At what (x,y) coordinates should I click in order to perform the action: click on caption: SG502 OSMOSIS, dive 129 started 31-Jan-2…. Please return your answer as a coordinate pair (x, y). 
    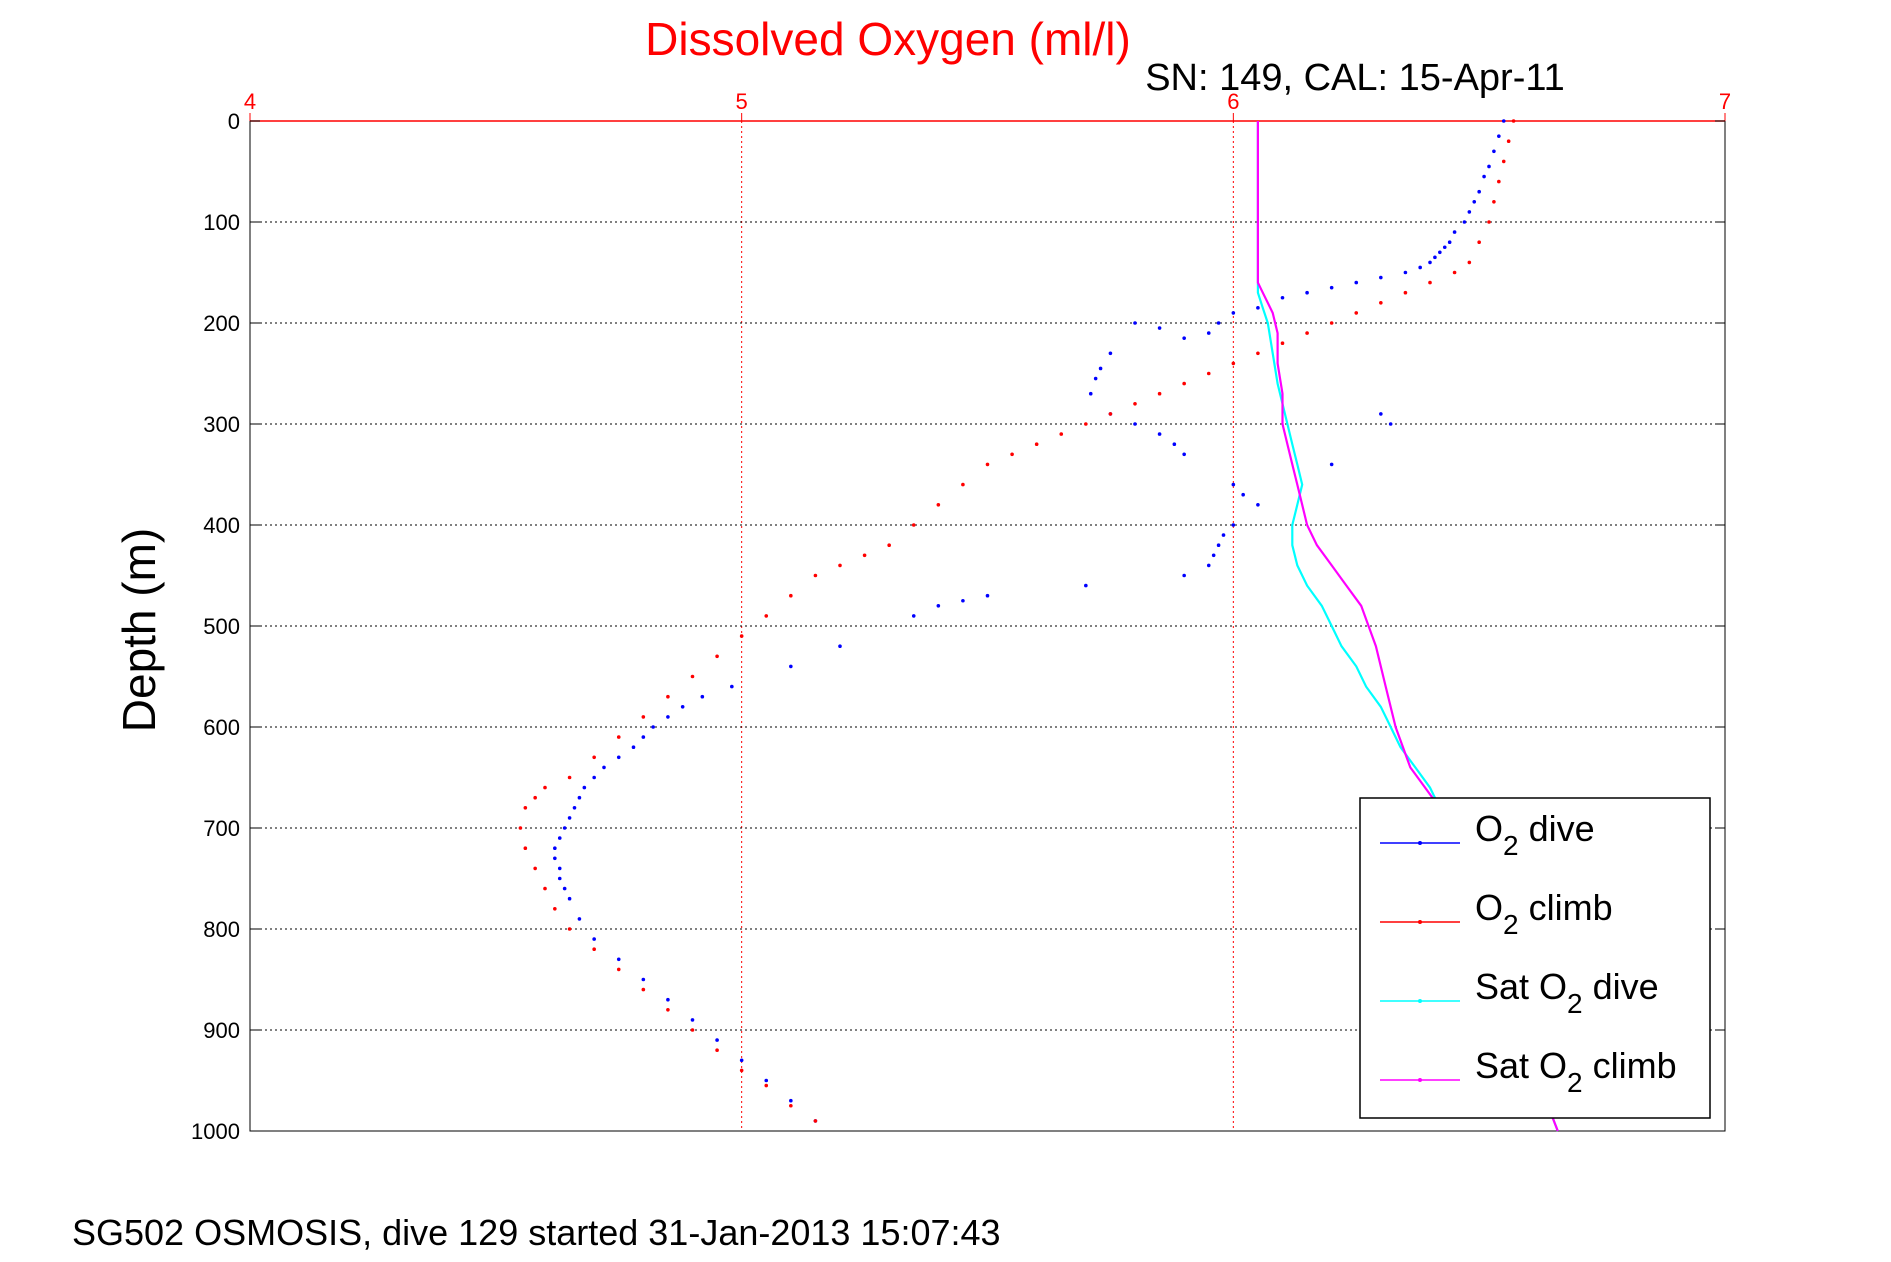
    Looking at the image, I should click on (536, 1232).